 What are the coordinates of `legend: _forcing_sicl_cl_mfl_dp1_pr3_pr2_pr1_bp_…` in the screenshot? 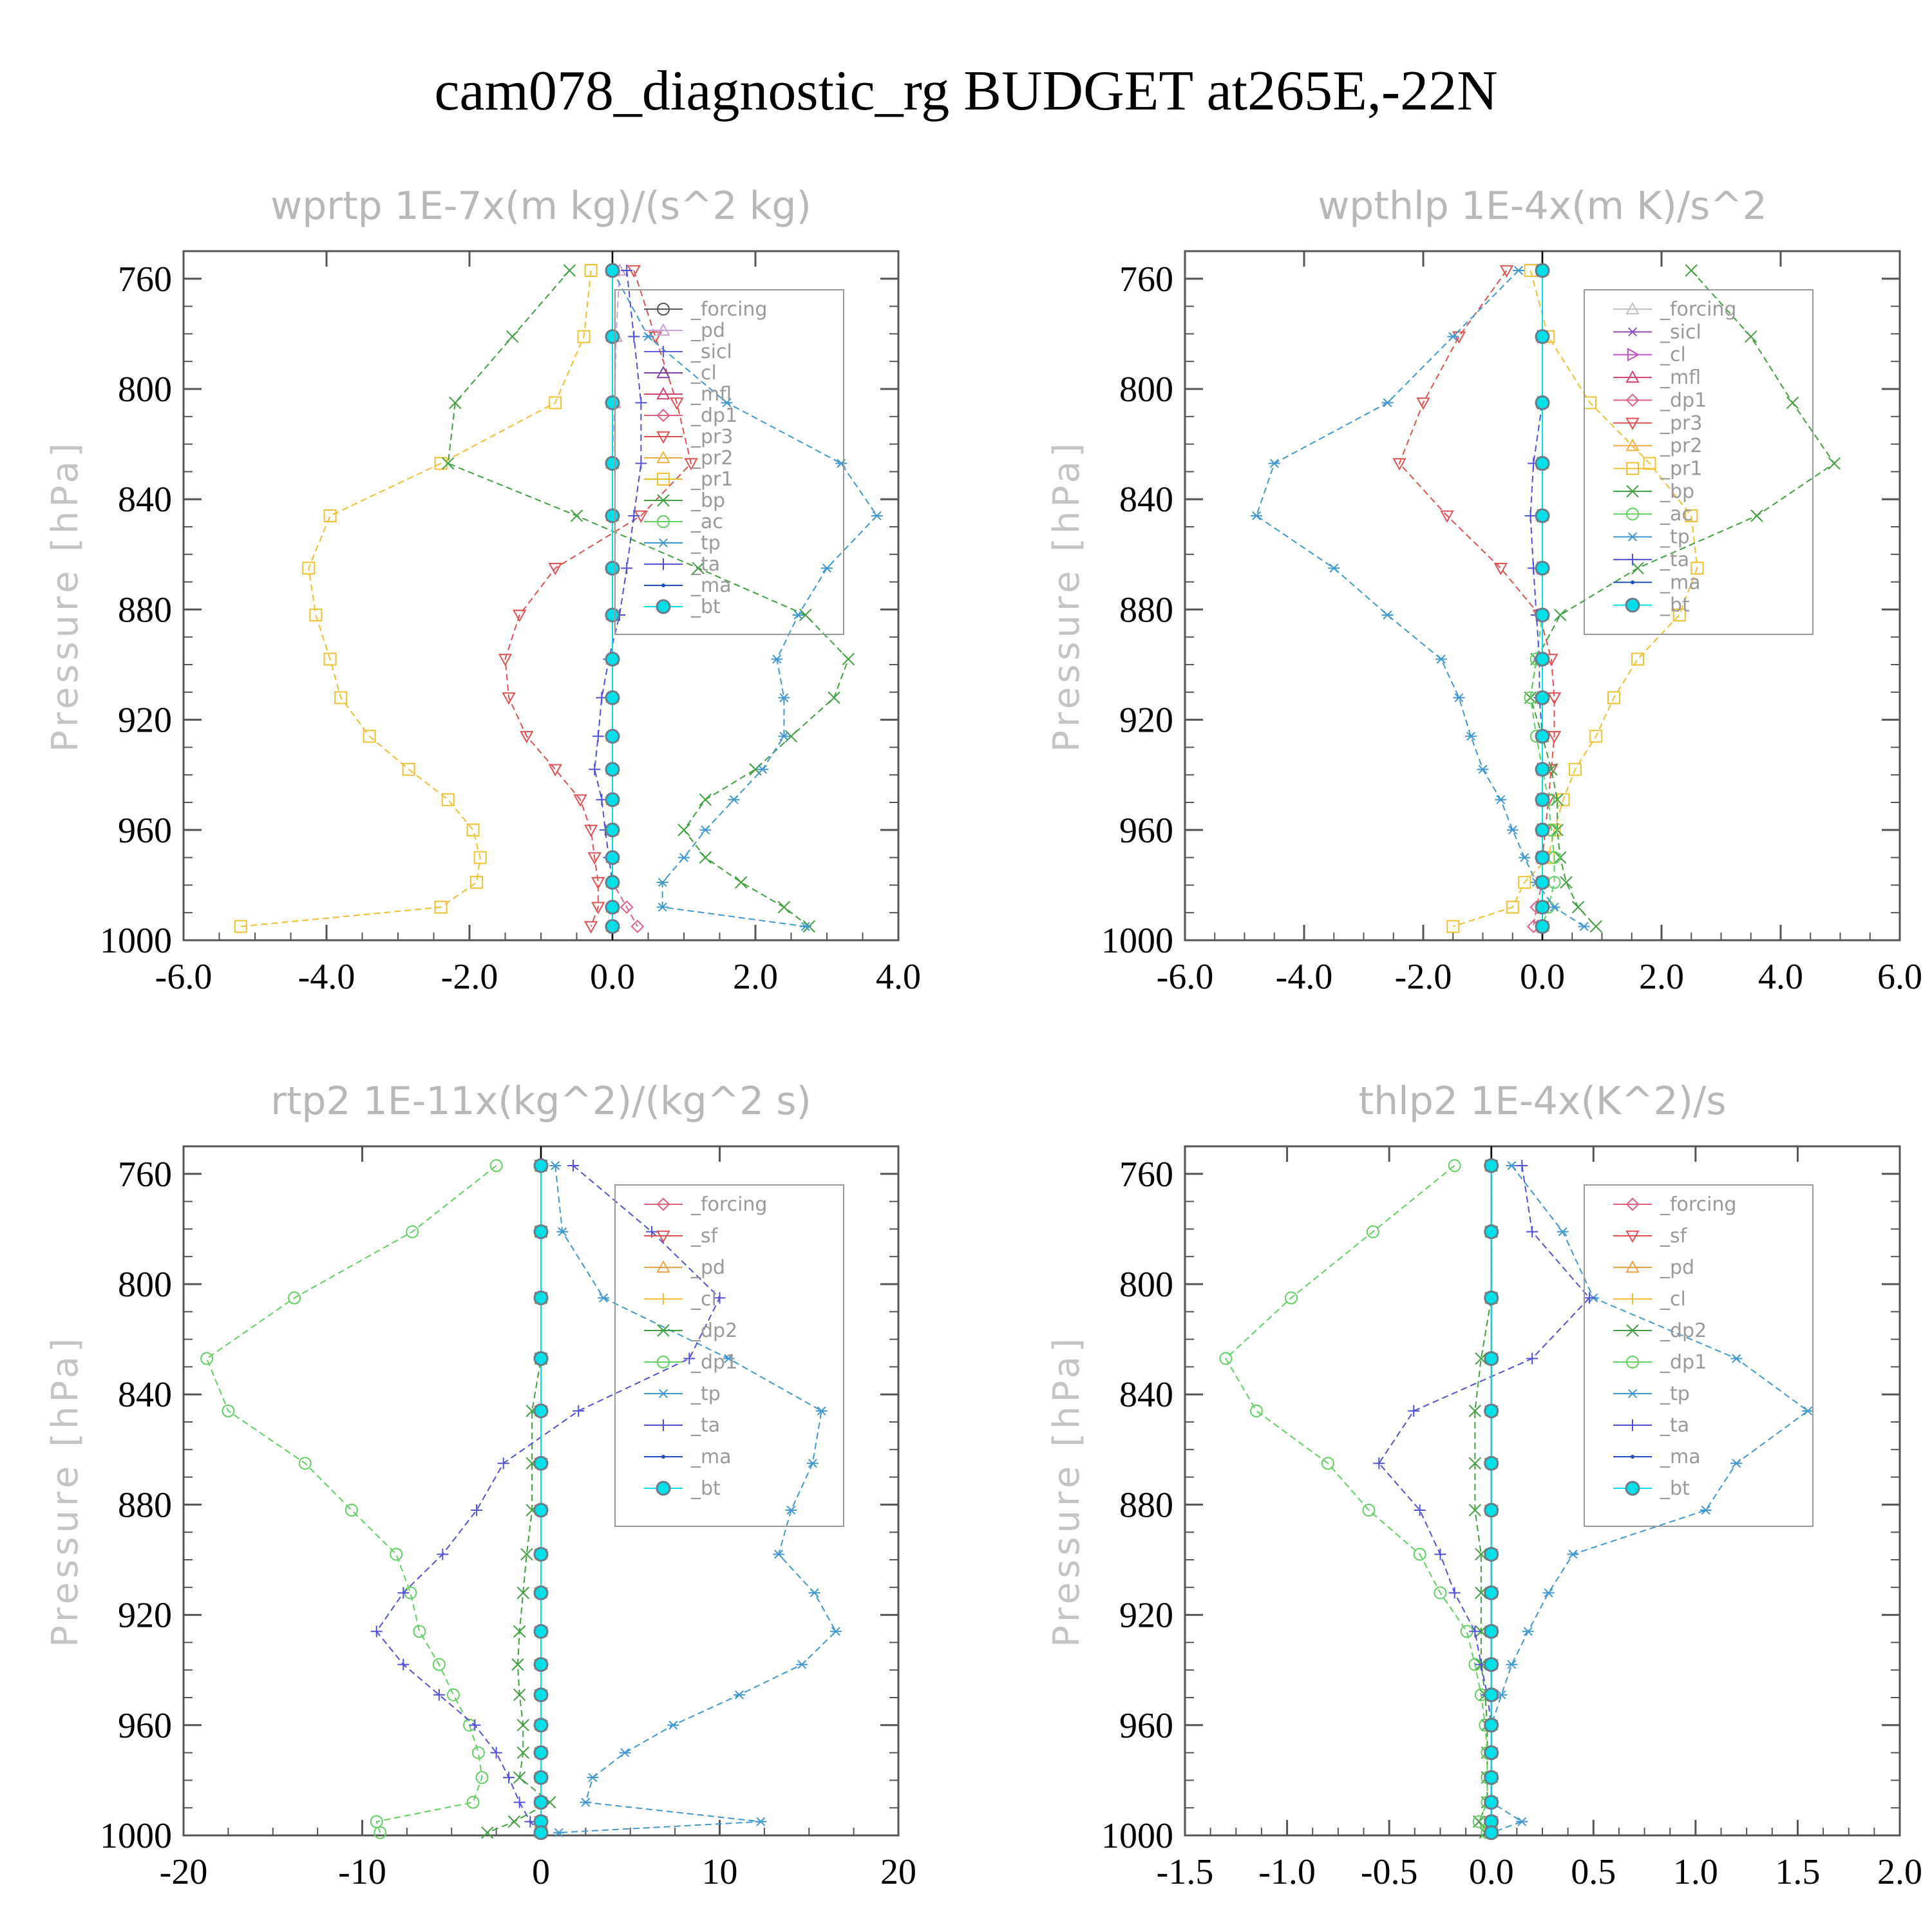 It's located at (1699, 462).